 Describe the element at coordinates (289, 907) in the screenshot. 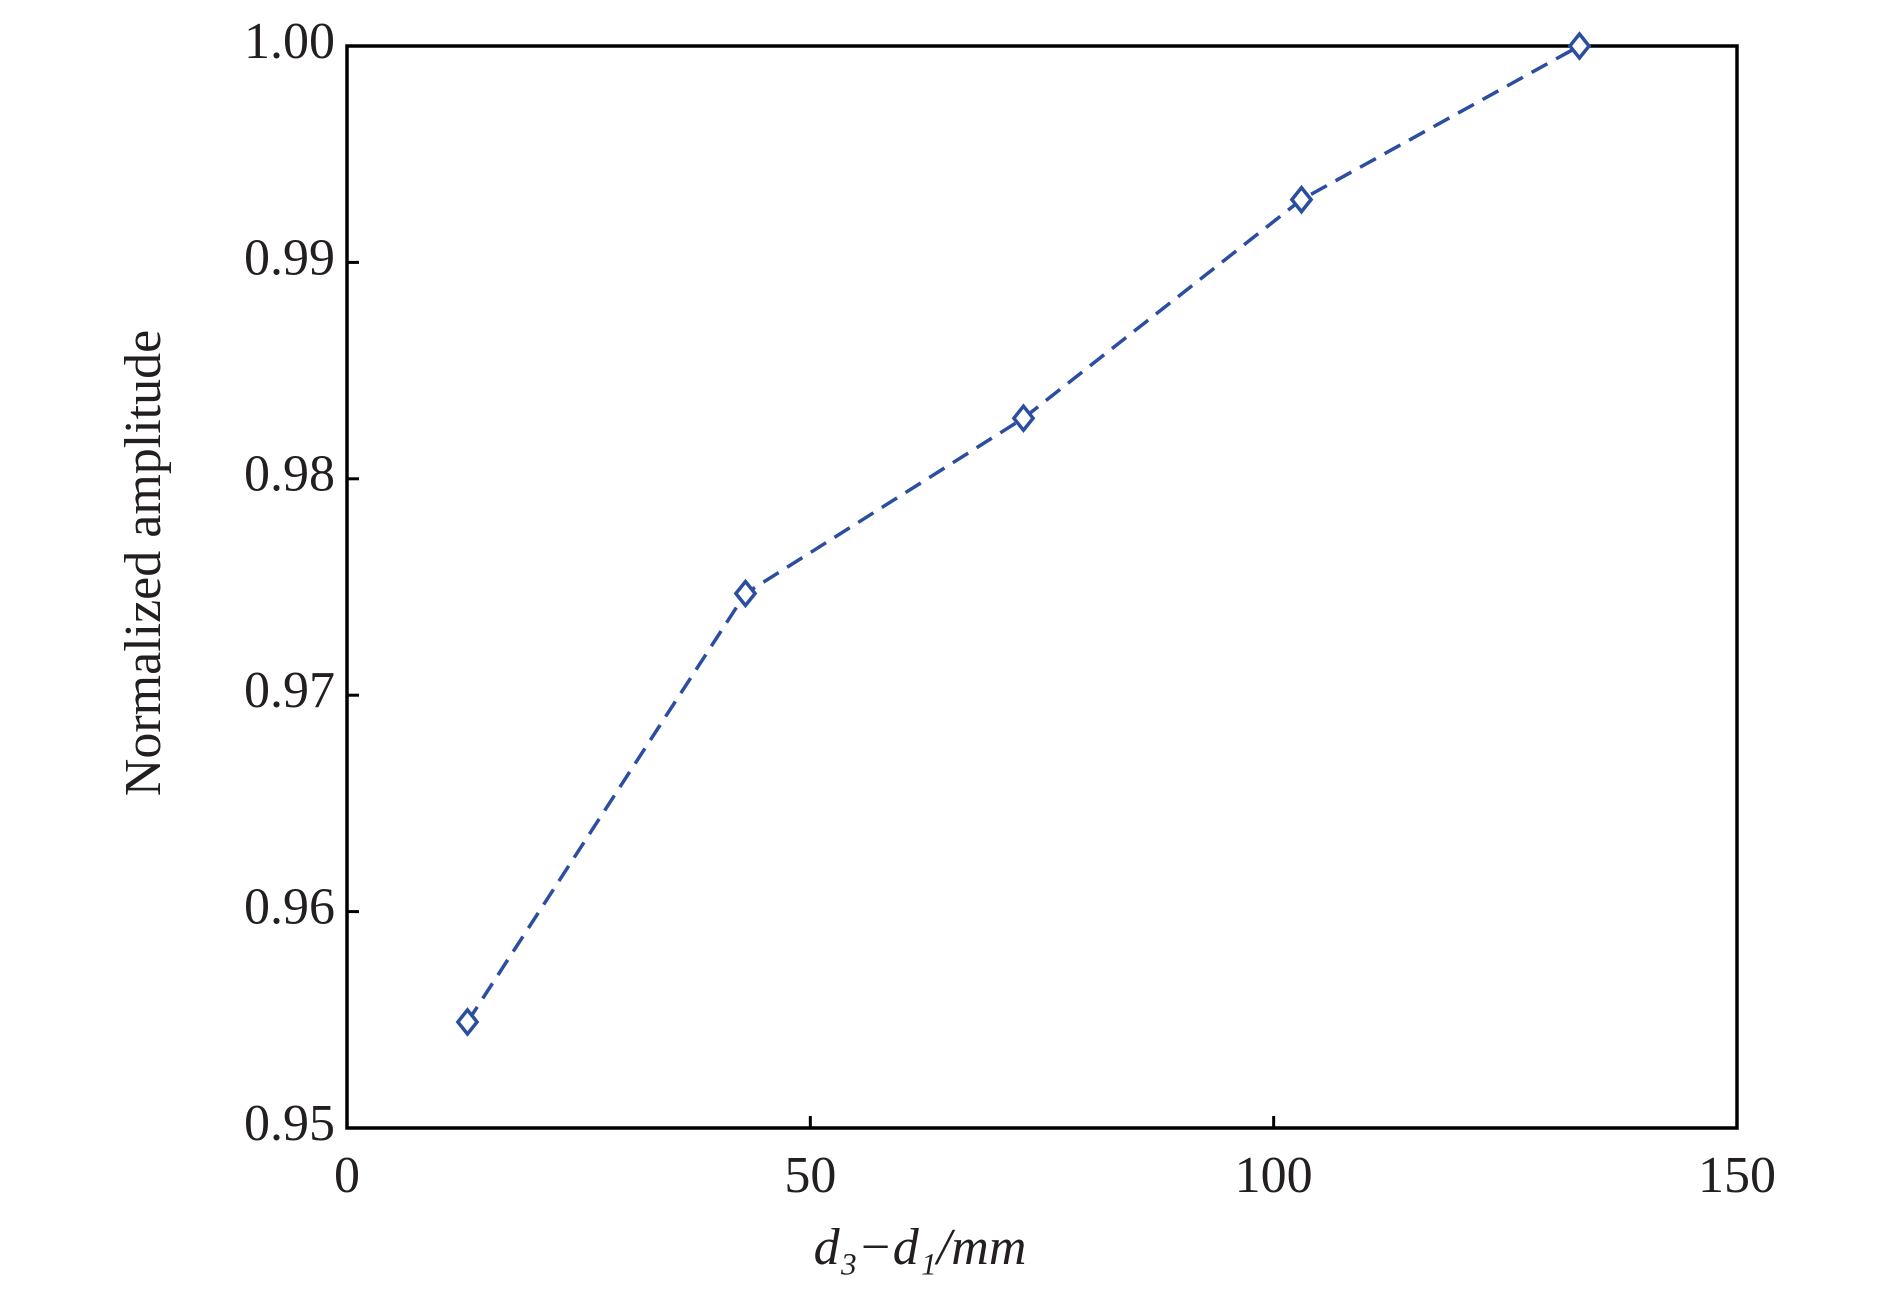

I see `y-tick-label: 0.96` at that location.